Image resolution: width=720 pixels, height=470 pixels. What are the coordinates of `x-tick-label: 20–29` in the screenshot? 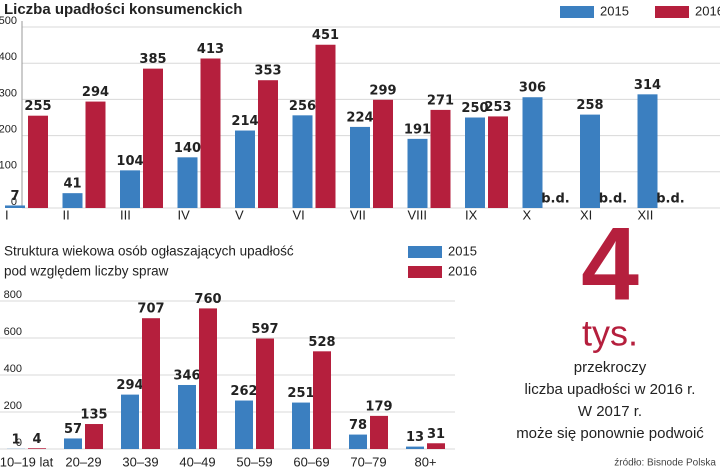 It's located at (83, 461).